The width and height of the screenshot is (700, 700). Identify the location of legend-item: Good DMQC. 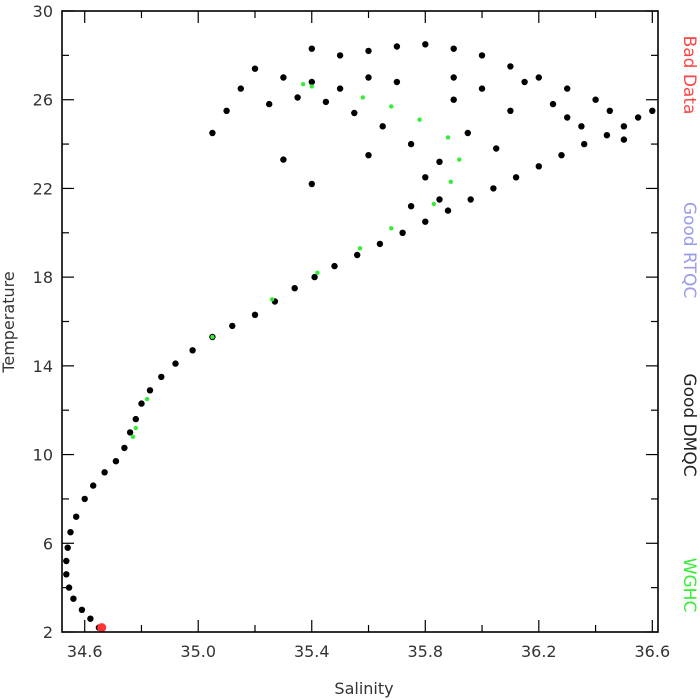
(689, 424).